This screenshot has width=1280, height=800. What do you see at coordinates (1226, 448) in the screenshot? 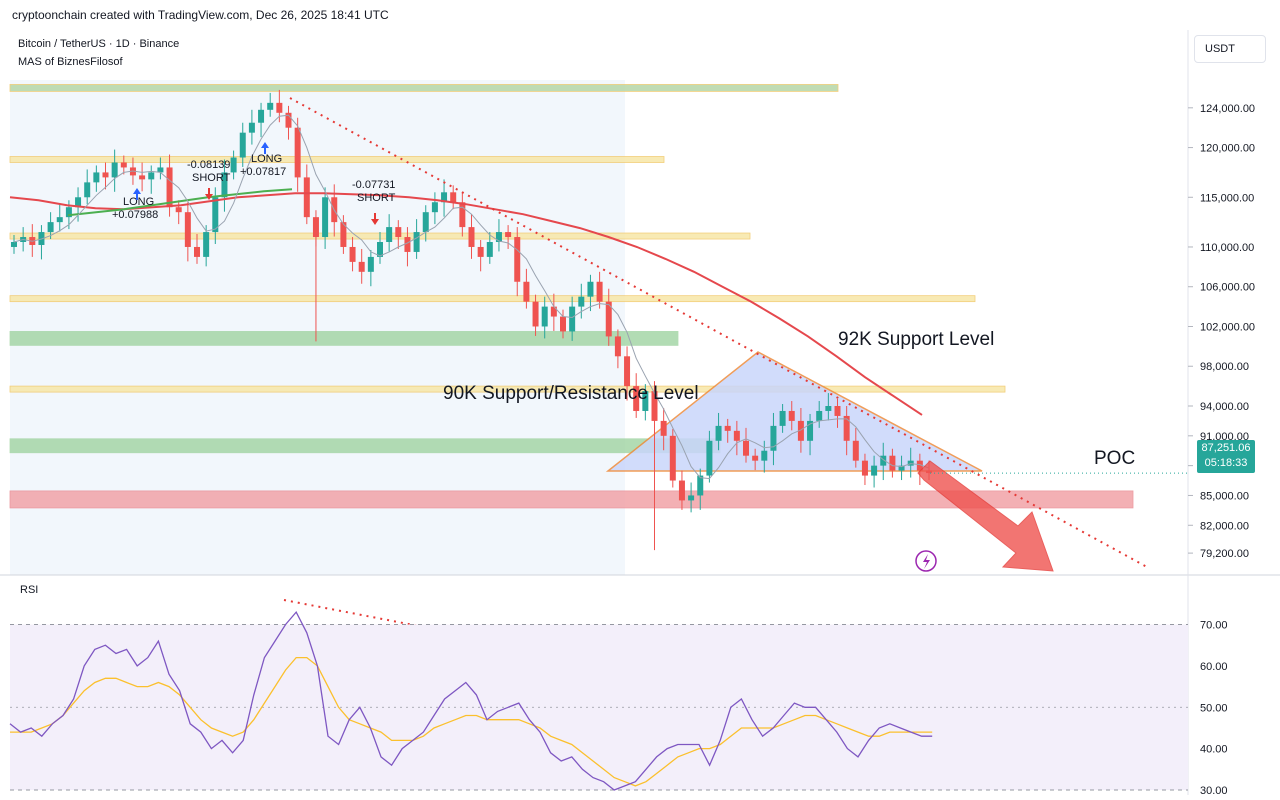
I see `current-price-value: 87,251.06` at bounding box center [1226, 448].